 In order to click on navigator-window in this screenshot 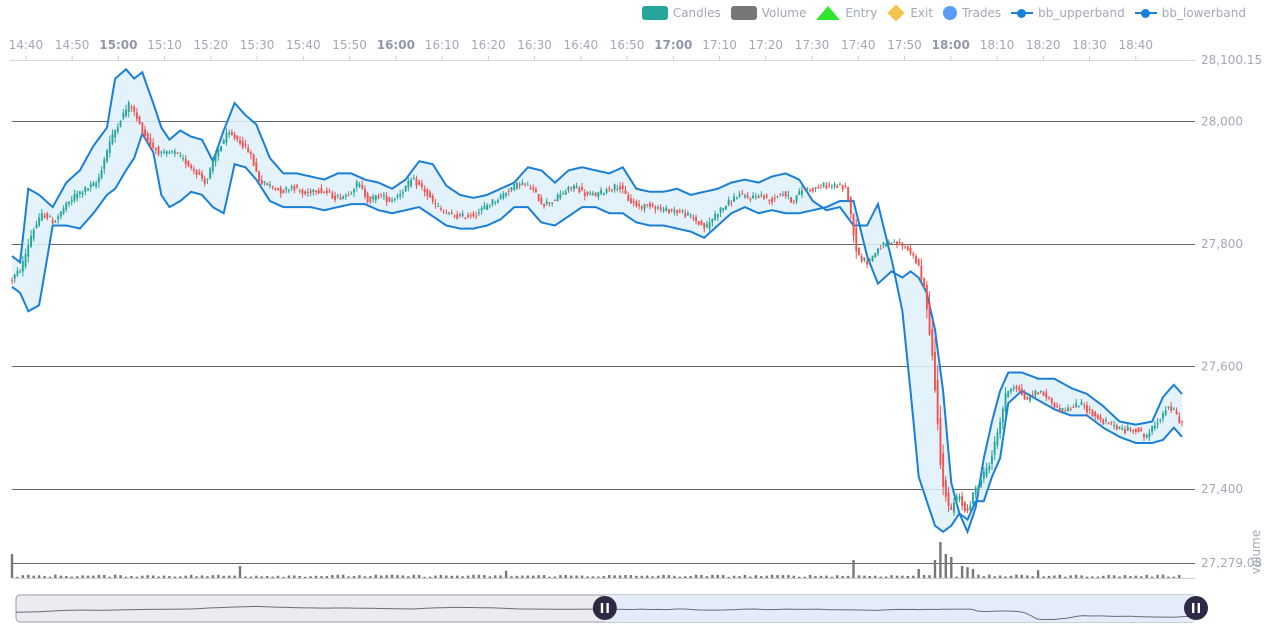, I will do `click(900, 608)`.